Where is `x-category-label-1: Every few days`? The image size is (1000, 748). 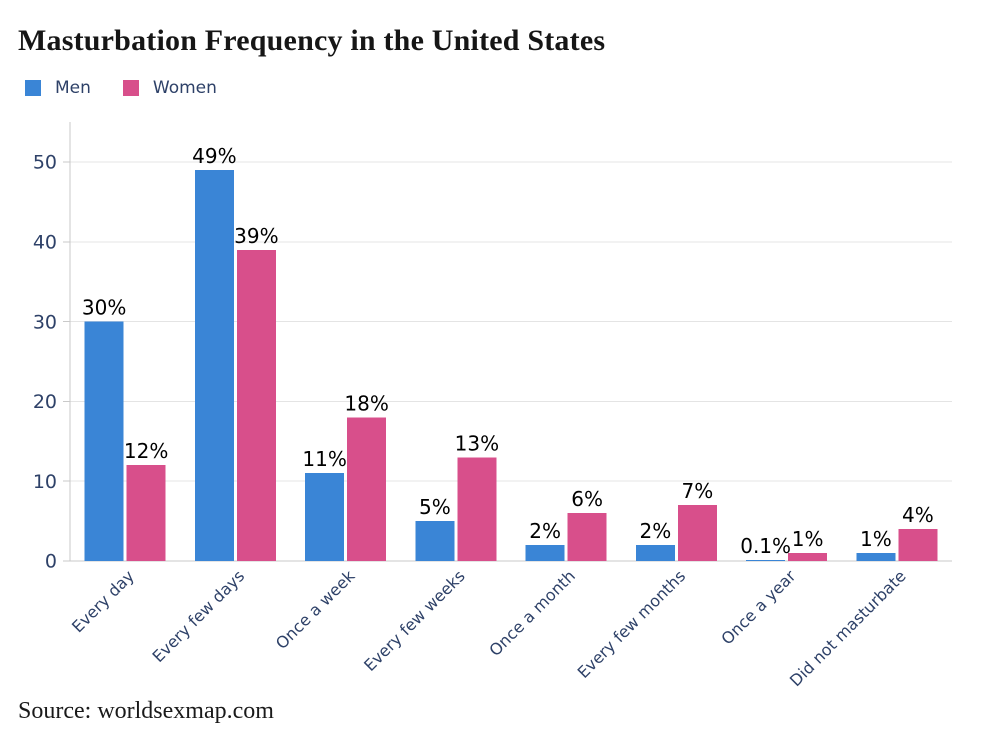 x-category-label-1: Every few days is located at coordinates (199, 616).